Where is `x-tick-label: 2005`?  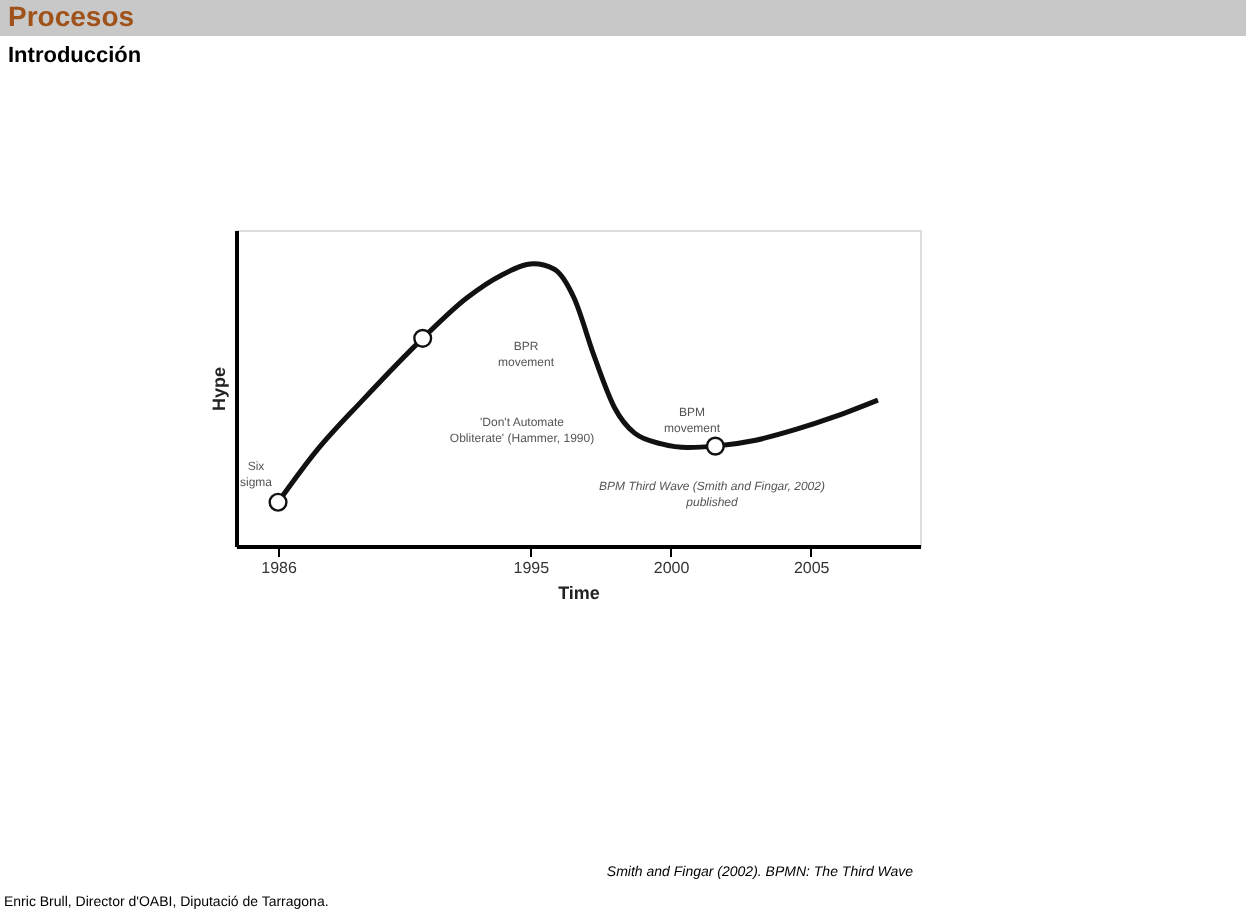
x-tick-label: 2005 is located at coordinates (812, 568).